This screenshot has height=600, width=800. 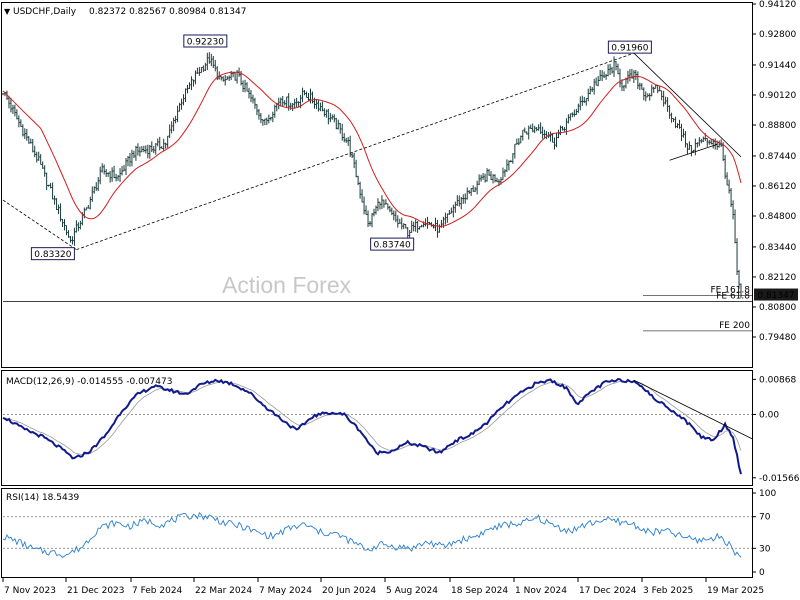 What do you see at coordinates (777, 5) in the screenshot?
I see `price-axis-label: 0.94120` at bounding box center [777, 5].